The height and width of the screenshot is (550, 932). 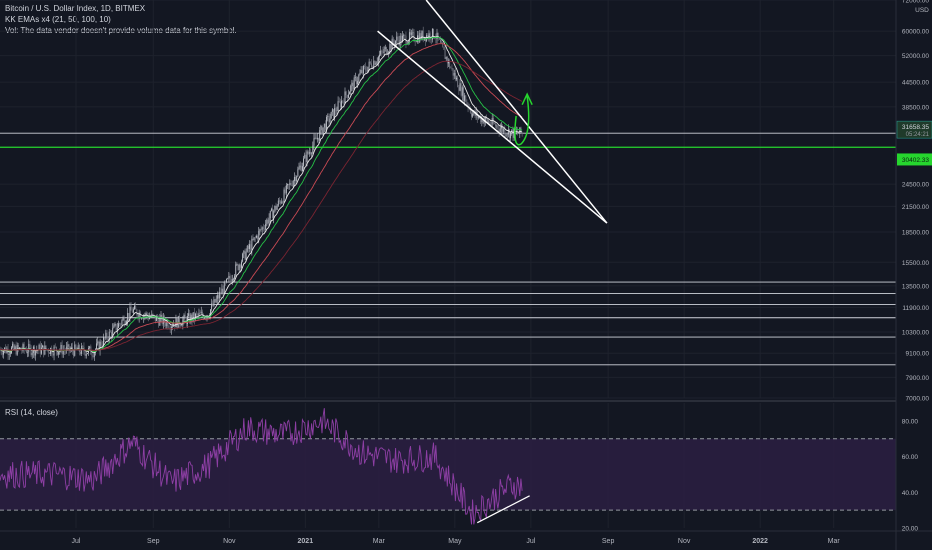 What do you see at coordinates (58, 19) in the screenshot?
I see `ema-indicator-label: KK EMAs x4 (21, 50, 100, 10)` at bounding box center [58, 19].